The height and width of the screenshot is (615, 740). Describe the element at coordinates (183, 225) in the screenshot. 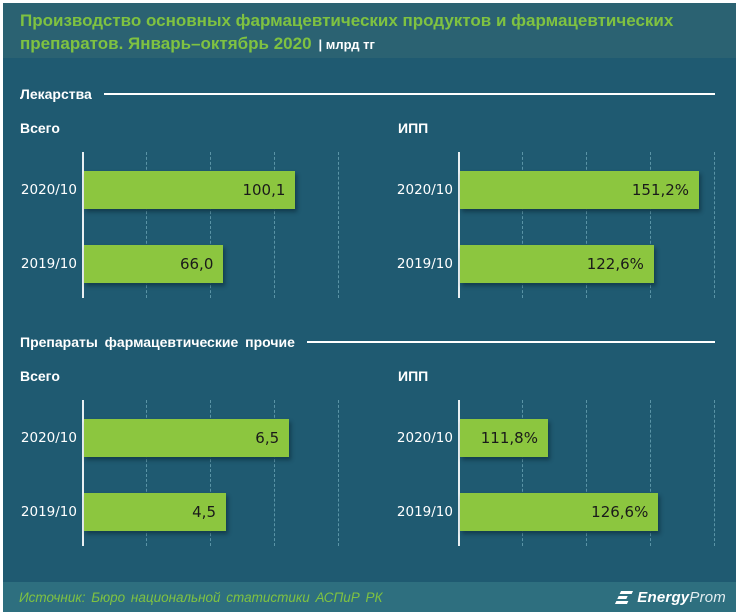

I see `chart-medicines-total: 2020/10 100,1 2019/10 66,0` at that location.